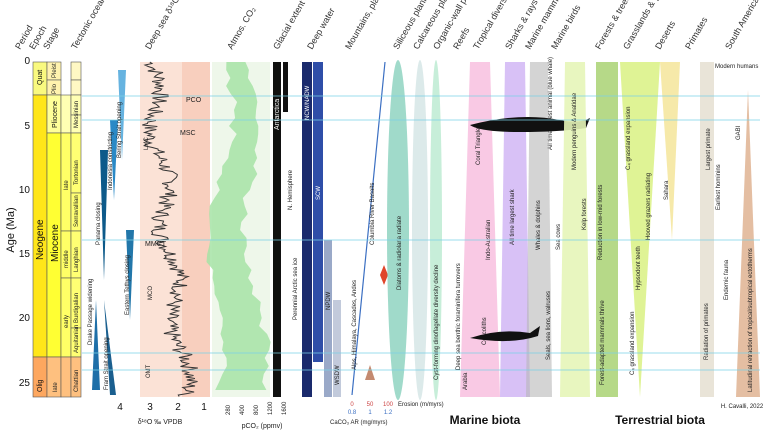 The image size is (781, 432). What do you see at coordinates (96, 345) in the screenshot?
I see `drake-wedge` at bounding box center [96, 345].